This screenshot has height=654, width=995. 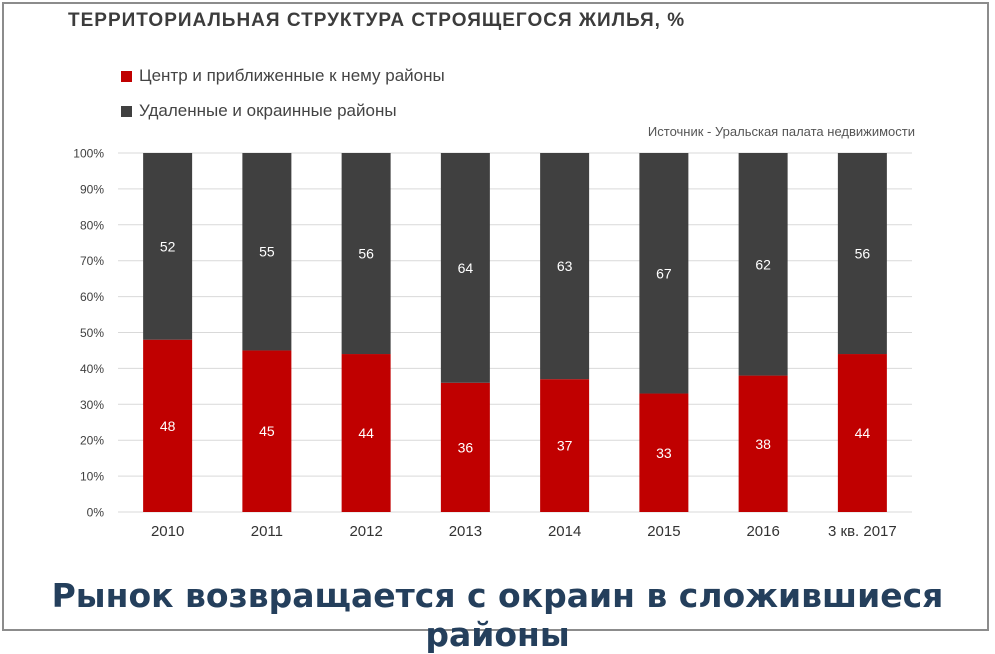 What do you see at coordinates (92, 261) in the screenshot?
I see `y-tick-label: 70%` at bounding box center [92, 261].